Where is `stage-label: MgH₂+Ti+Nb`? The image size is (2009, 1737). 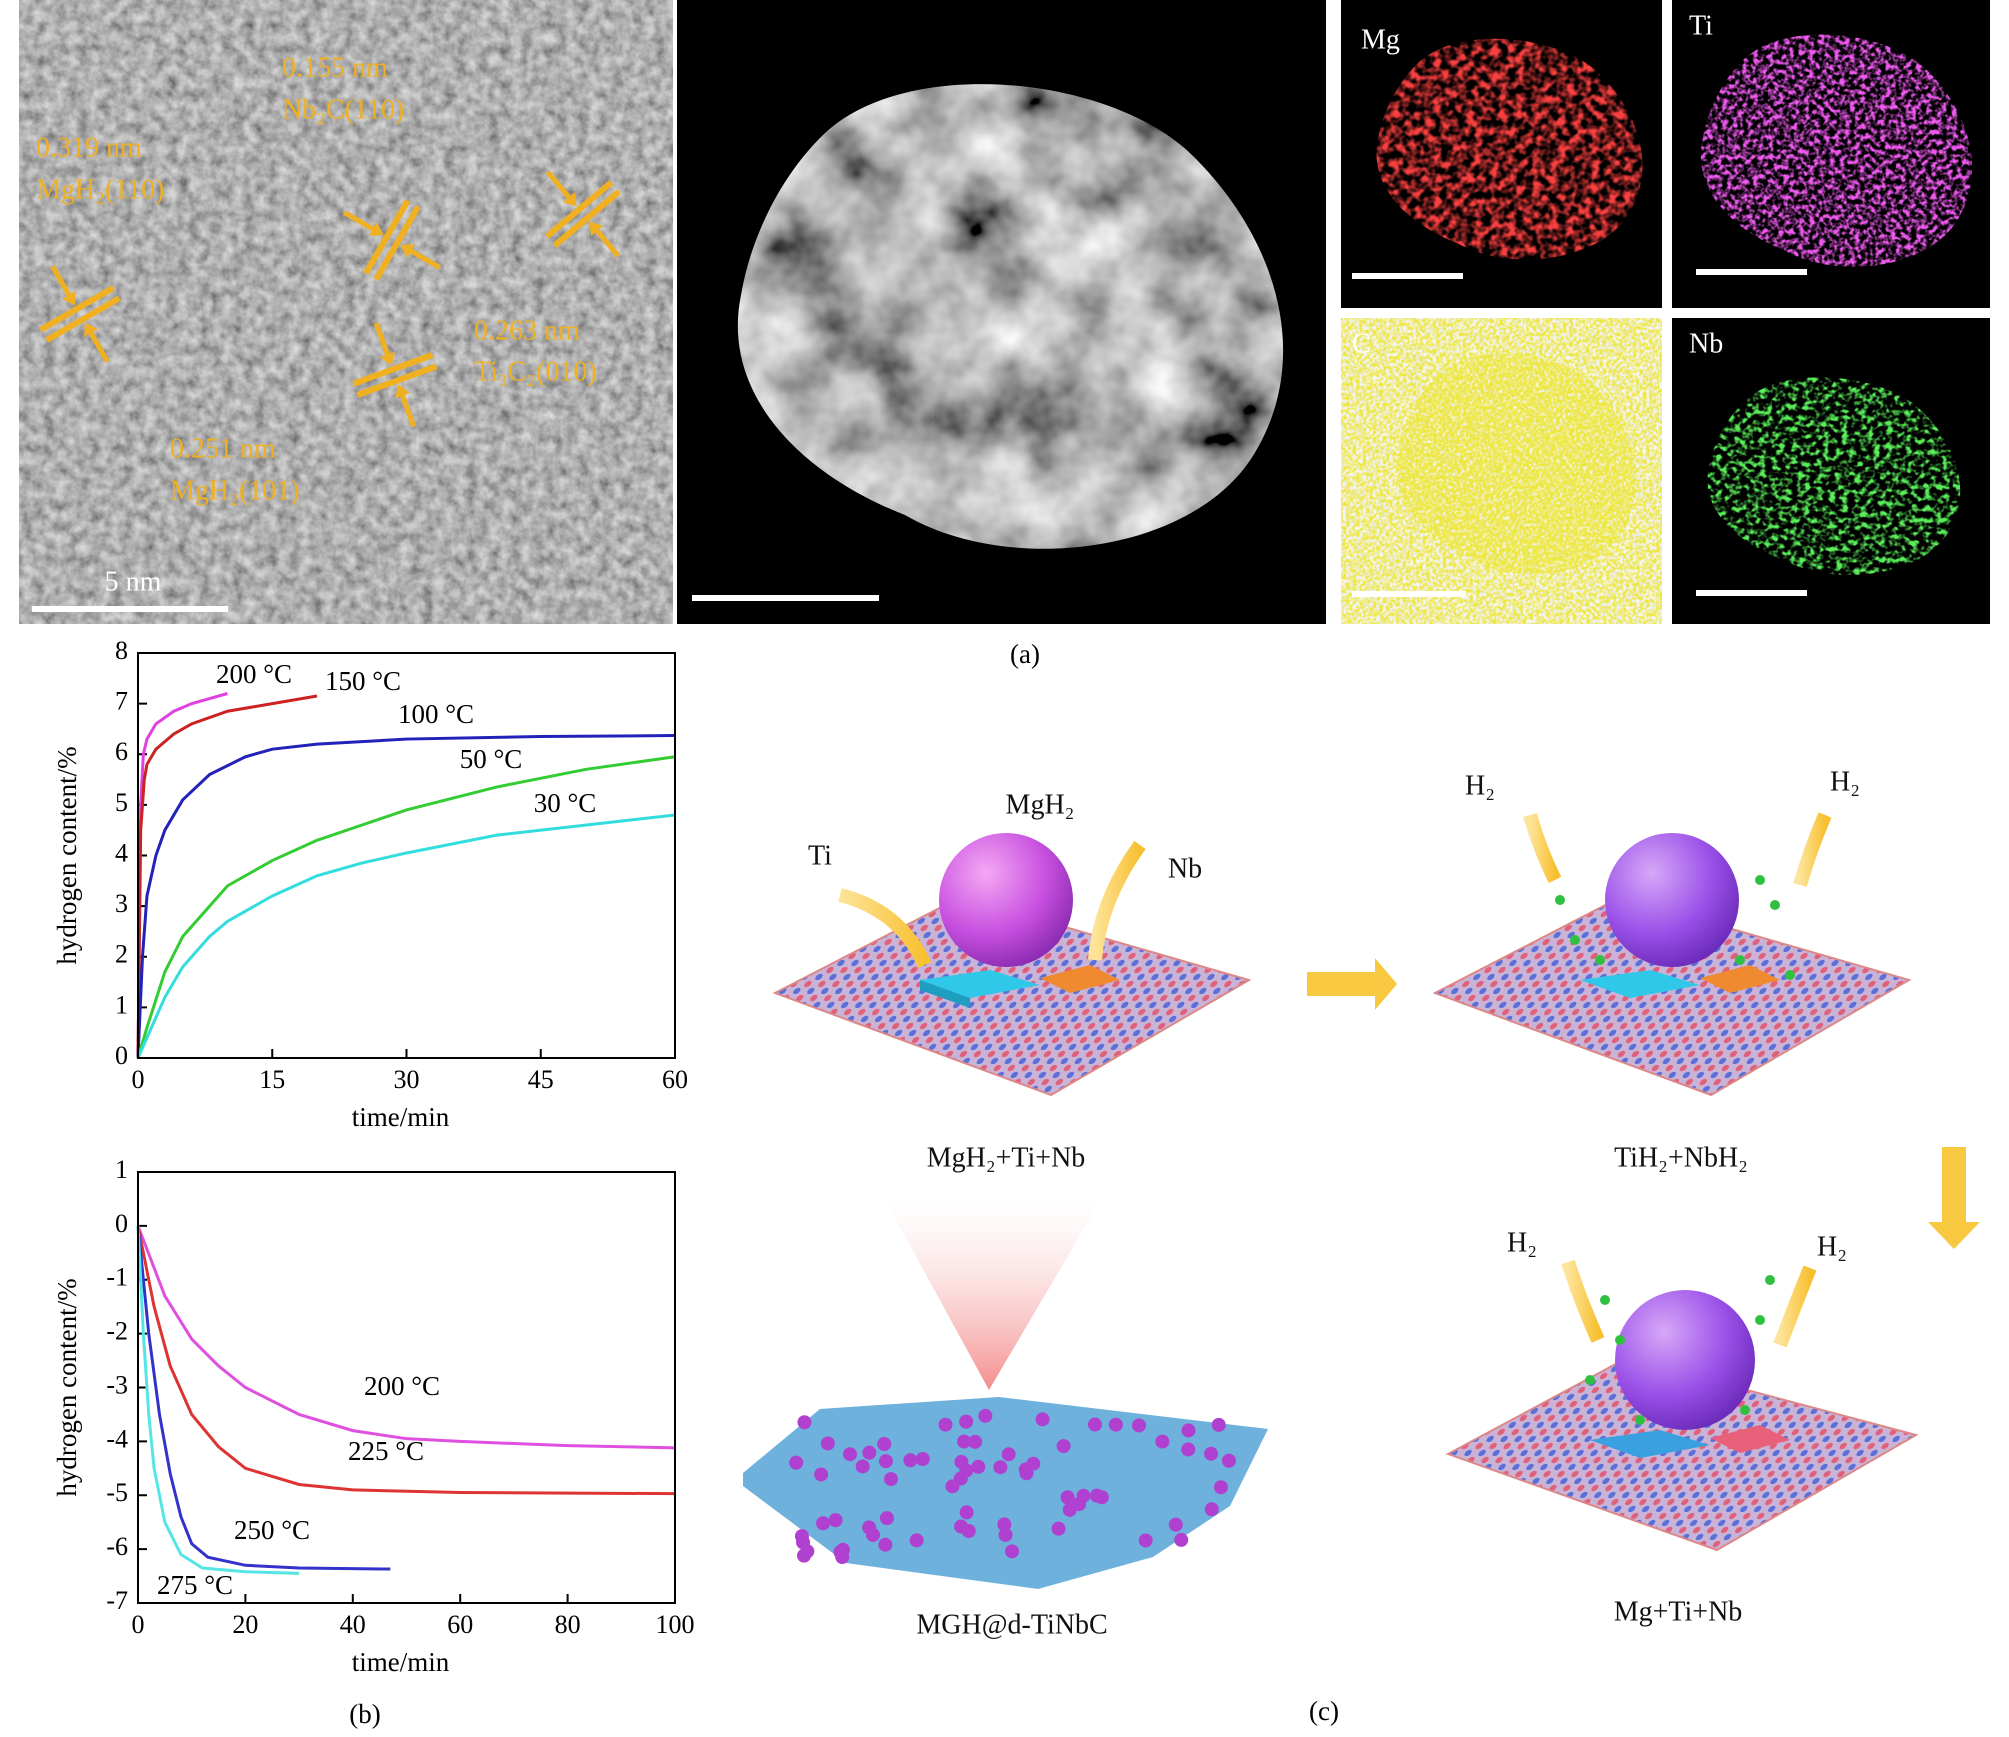 stage-label: MgH₂+Ti+Nb is located at coordinates (1006, 1157).